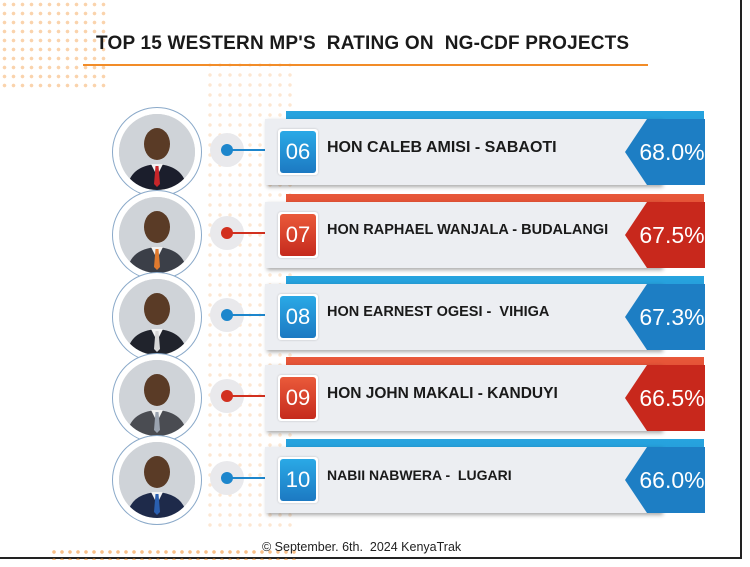 The height and width of the screenshot is (567, 750). I want to click on rank-badge: 07, so click(298, 235).